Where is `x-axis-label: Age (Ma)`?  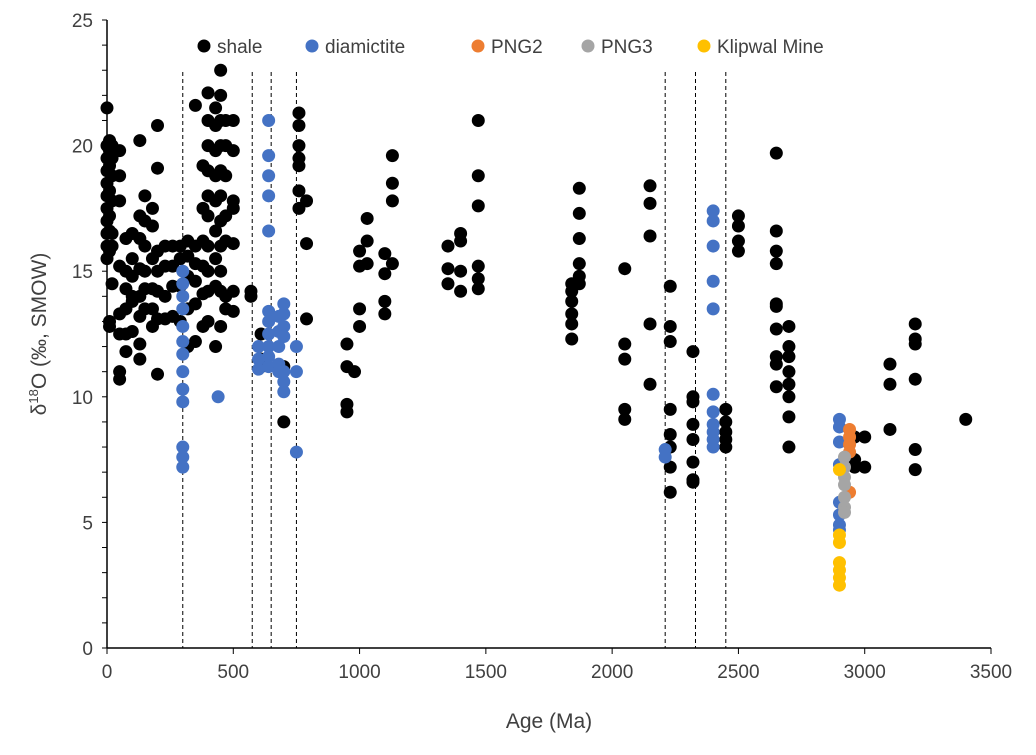 x-axis-label: Age (Ma) is located at coordinates (549, 721).